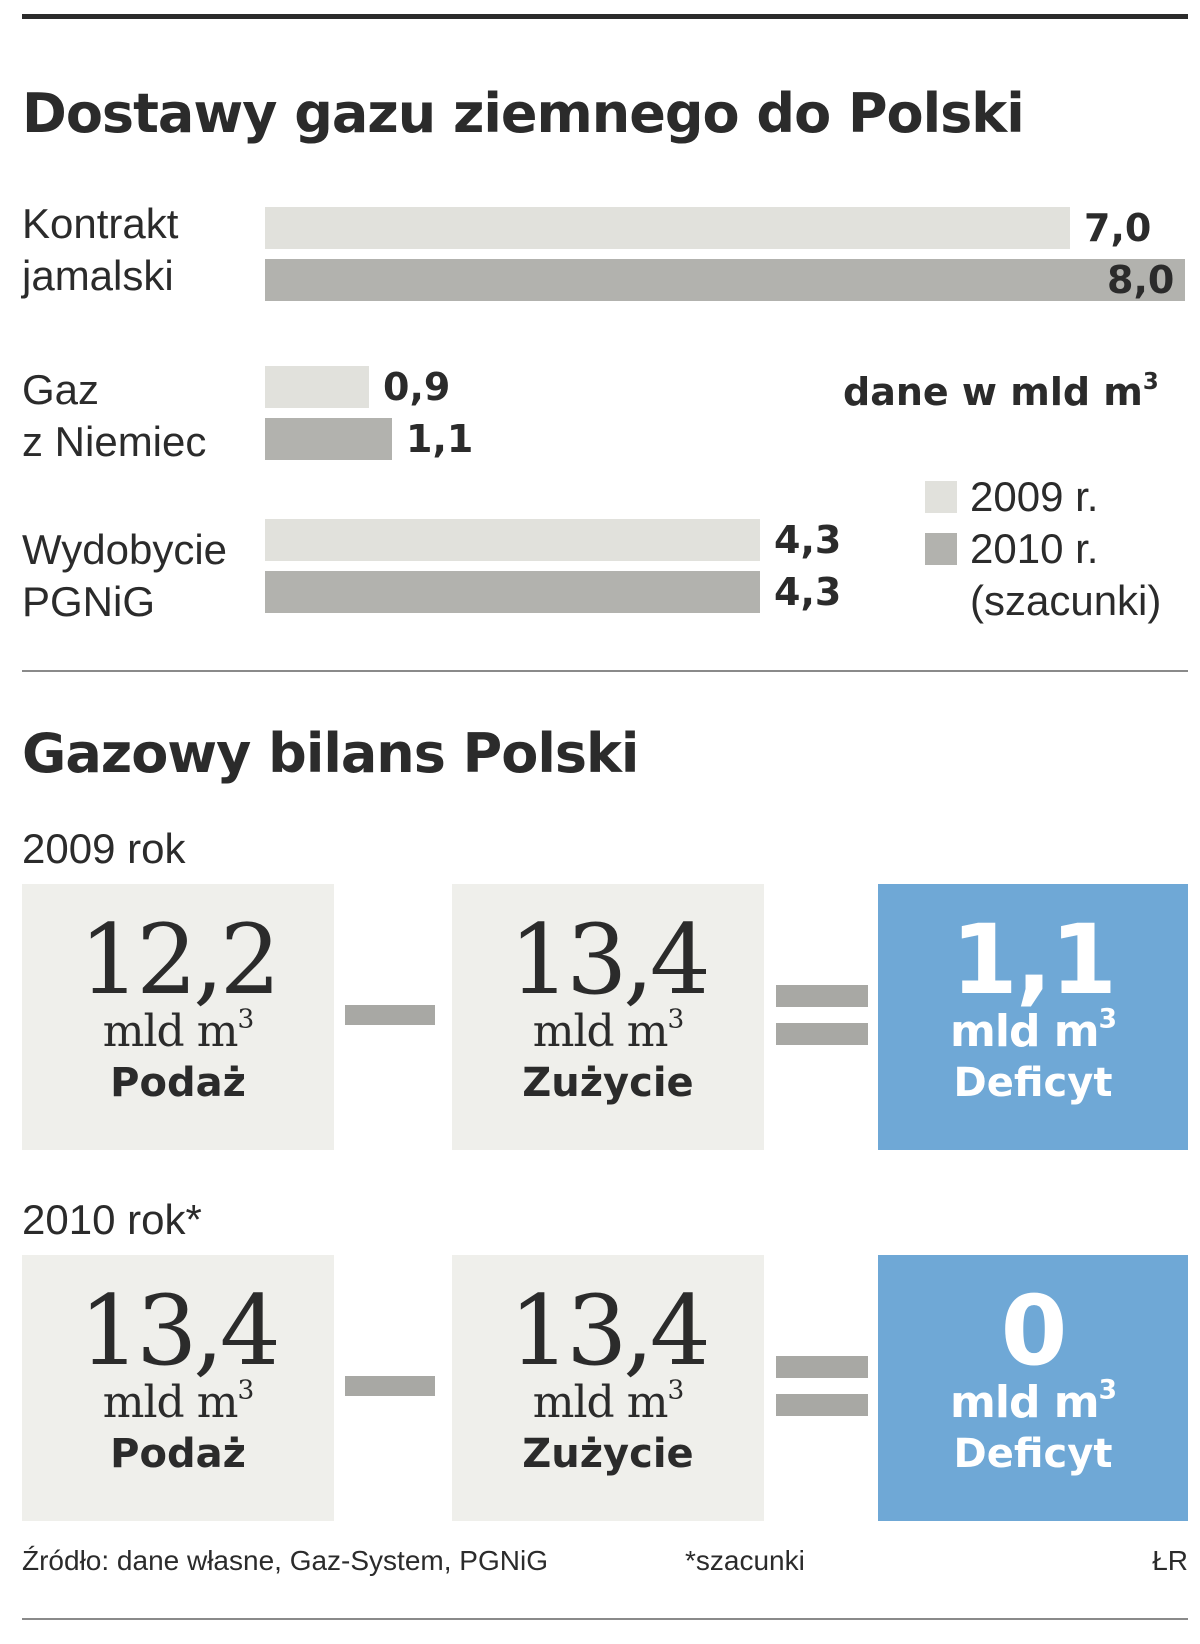  Describe the element at coordinates (941, 549) in the screenshot. I see `legend-swatch-2010` at that location.